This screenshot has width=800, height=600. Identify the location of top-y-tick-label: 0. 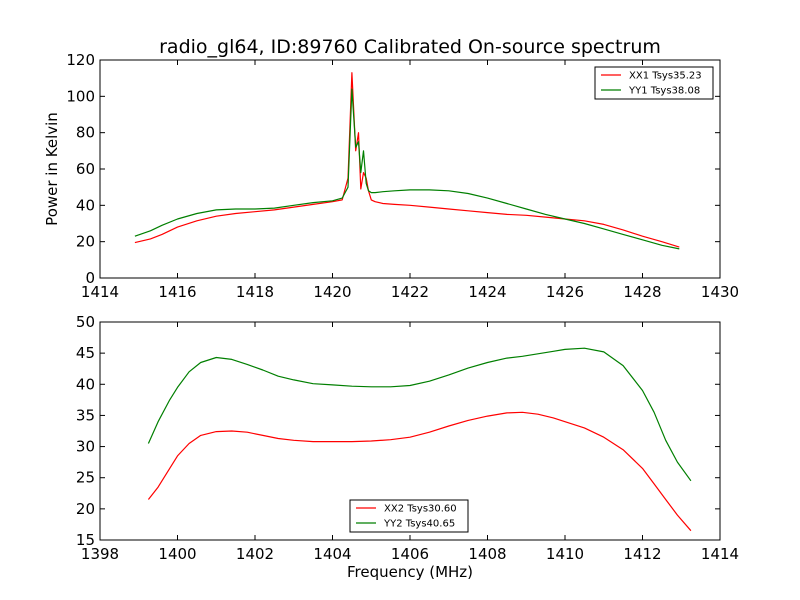
(90, 278).